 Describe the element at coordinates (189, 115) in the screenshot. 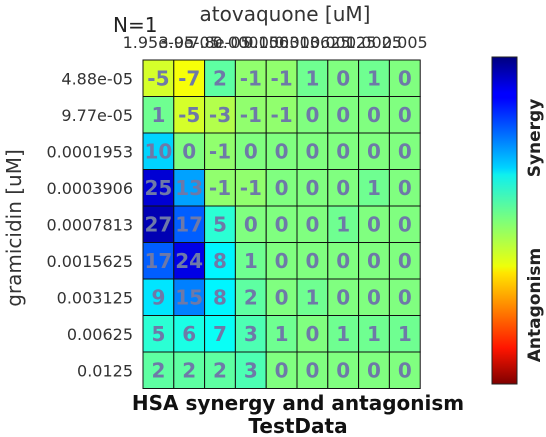

I see `heatmap-cell-value: -5` at that location.